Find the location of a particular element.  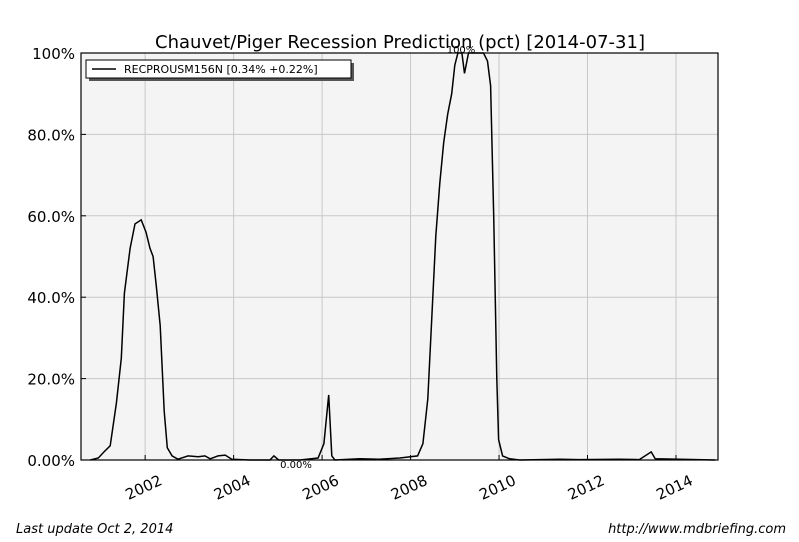

x-tick-label: 2008 is located at coordinates (409, 487).